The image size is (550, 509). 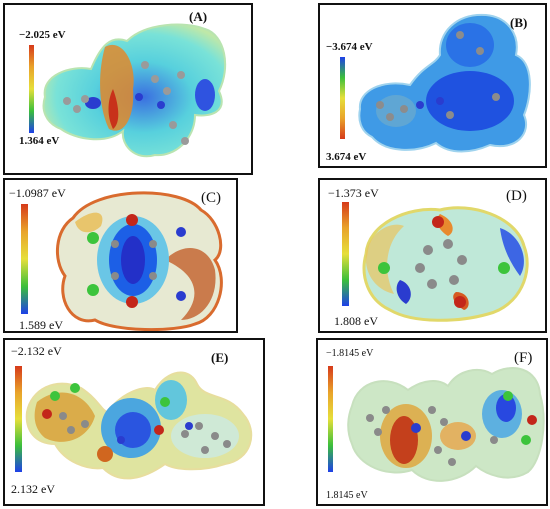 I want to click on min-potential-label: 1.589 eV, so click(x=41, y=325).